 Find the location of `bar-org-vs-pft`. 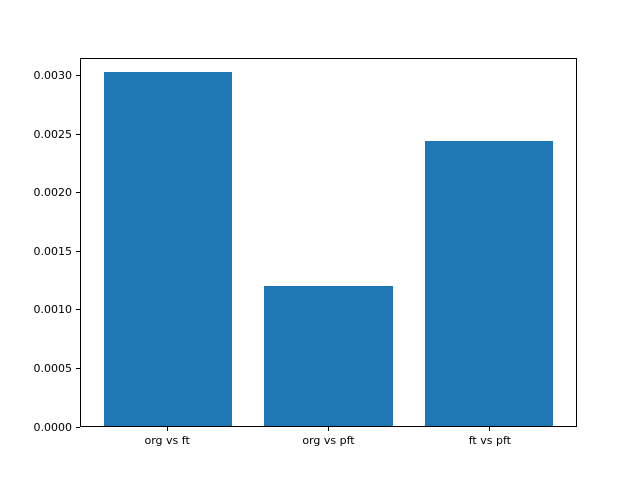

bar-org-vs-pft is located at coordinates (328, 356).